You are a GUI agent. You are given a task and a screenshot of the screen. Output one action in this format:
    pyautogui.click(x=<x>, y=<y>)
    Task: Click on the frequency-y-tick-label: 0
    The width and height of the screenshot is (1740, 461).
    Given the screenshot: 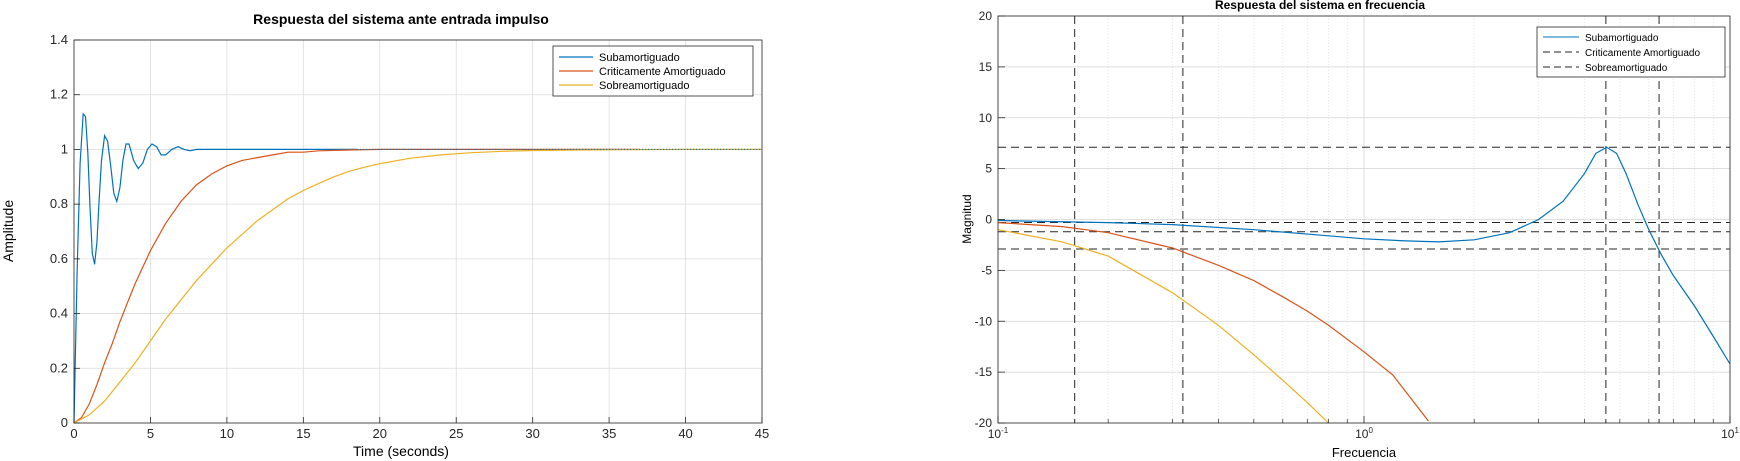 What is the action you would take?
    pyautogui.click(x=988, y=220)
    